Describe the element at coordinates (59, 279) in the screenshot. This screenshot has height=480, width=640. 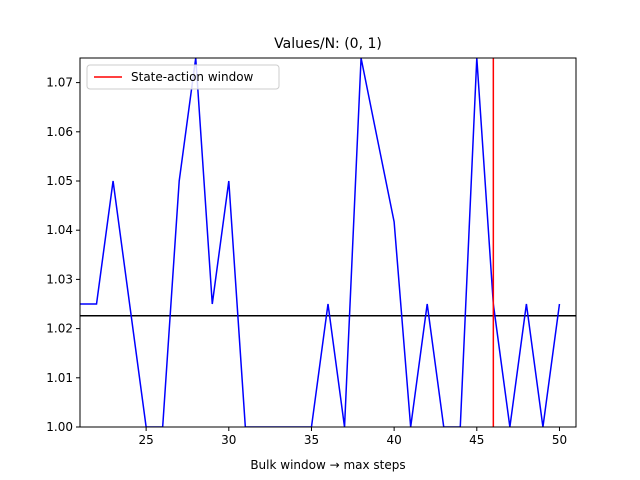
I see `y-tick-label: 1.03` at that location.